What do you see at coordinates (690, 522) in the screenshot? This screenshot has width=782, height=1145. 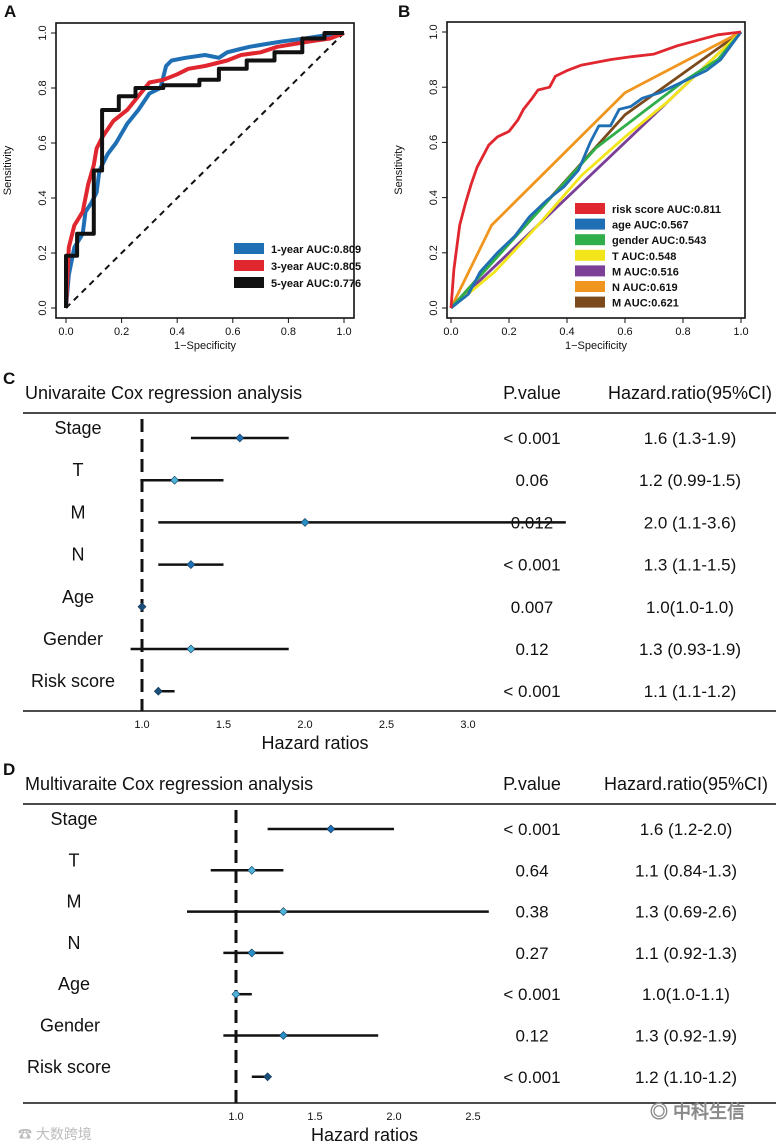 I see `hr-ci-text: 2.0 (1.1-3.6)` at bounding box center [690, 522].